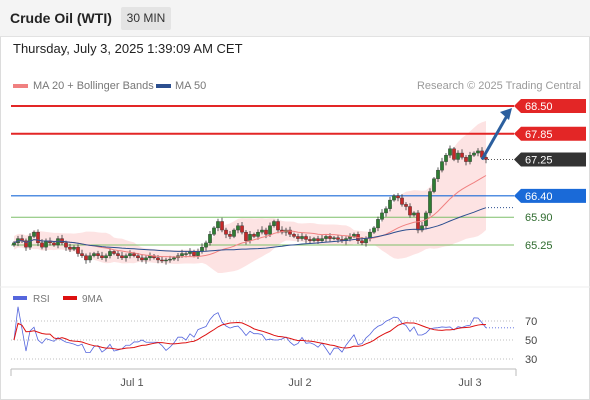  I want to click on ma20-legend-label: MA 20 + Bollinger Bands, so click(93, 86).